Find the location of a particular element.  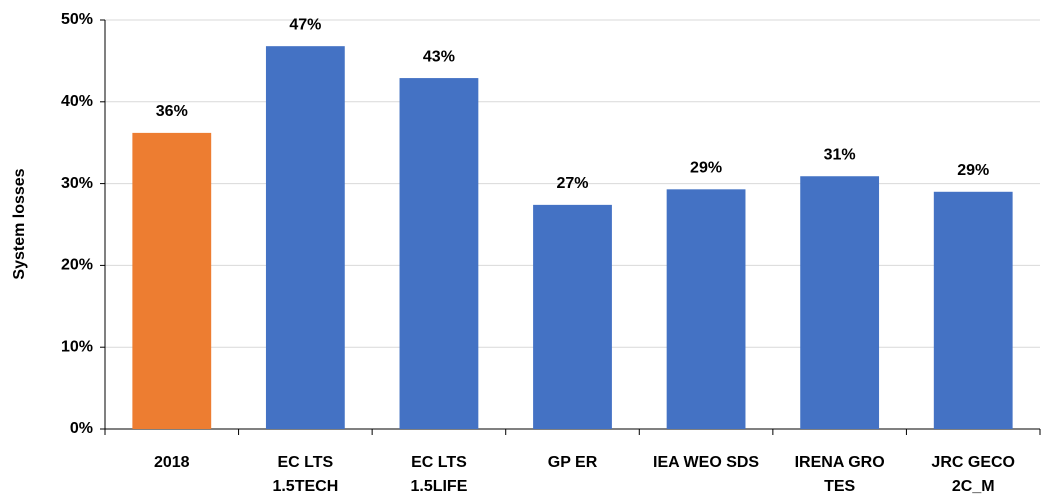

data-label: 47% is located at coordinates (305, 24).